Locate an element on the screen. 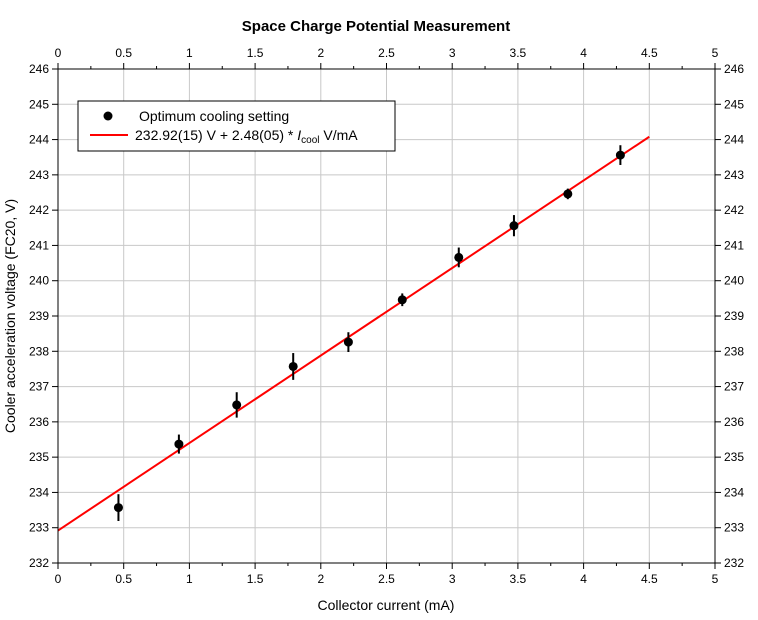 This screenshot has width=758, height=620. y-tick-label: 239 is located at coordinates (39, 316).